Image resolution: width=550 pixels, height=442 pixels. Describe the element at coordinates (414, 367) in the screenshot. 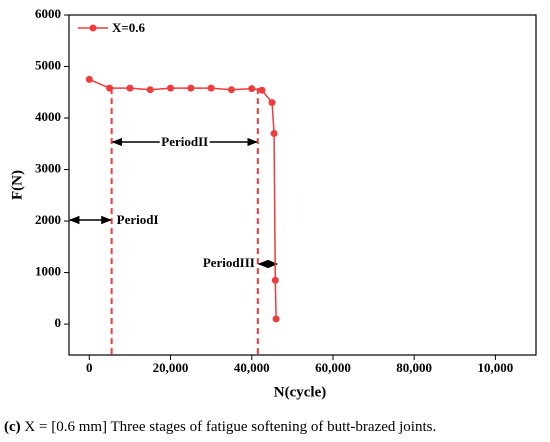

I see `x-tick-label: 80,000` at that location.